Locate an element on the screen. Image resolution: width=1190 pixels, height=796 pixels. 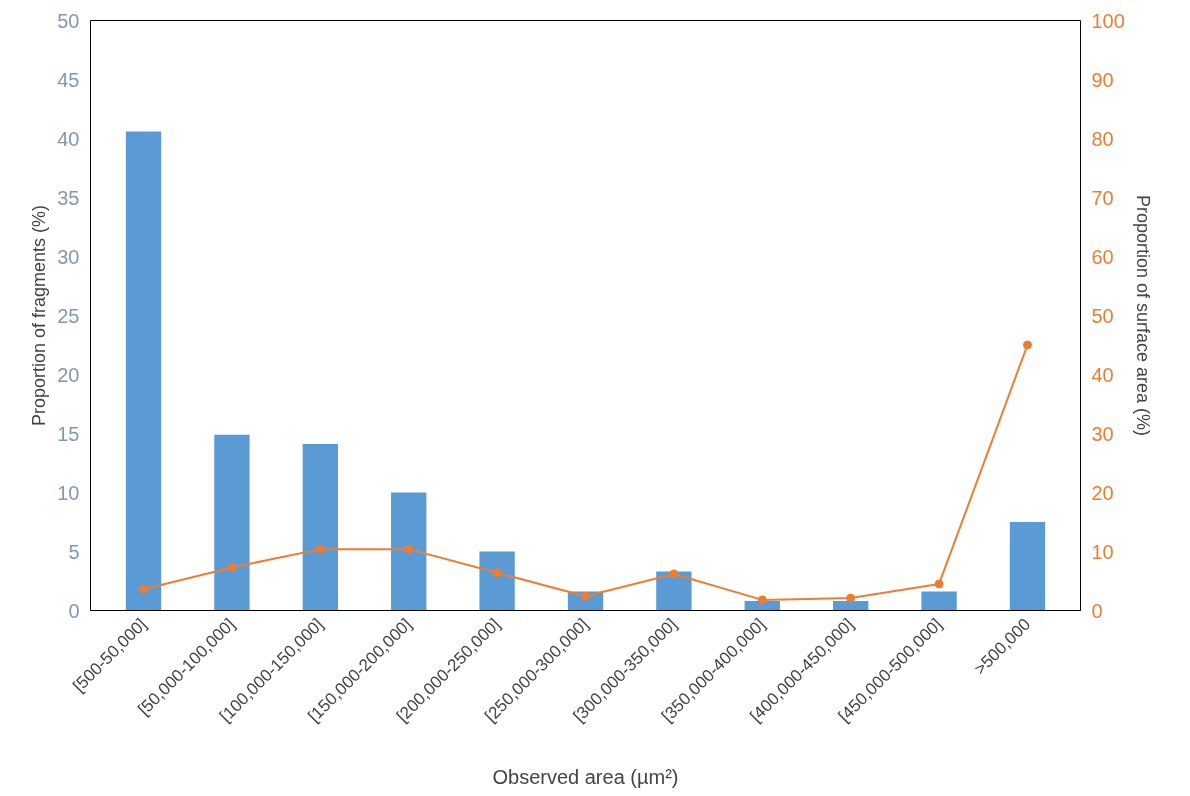
y2-tick-label: 20 is located at coordinates (1102, 492).